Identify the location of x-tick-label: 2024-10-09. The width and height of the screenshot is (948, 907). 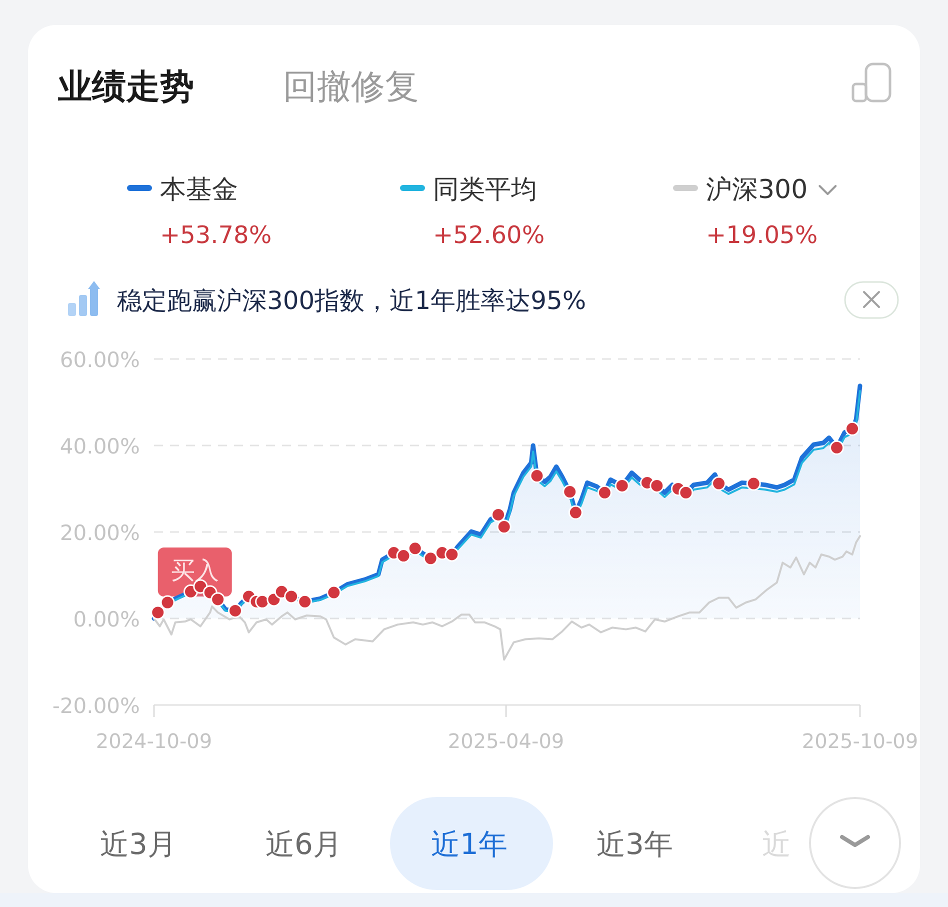
(154, 741).